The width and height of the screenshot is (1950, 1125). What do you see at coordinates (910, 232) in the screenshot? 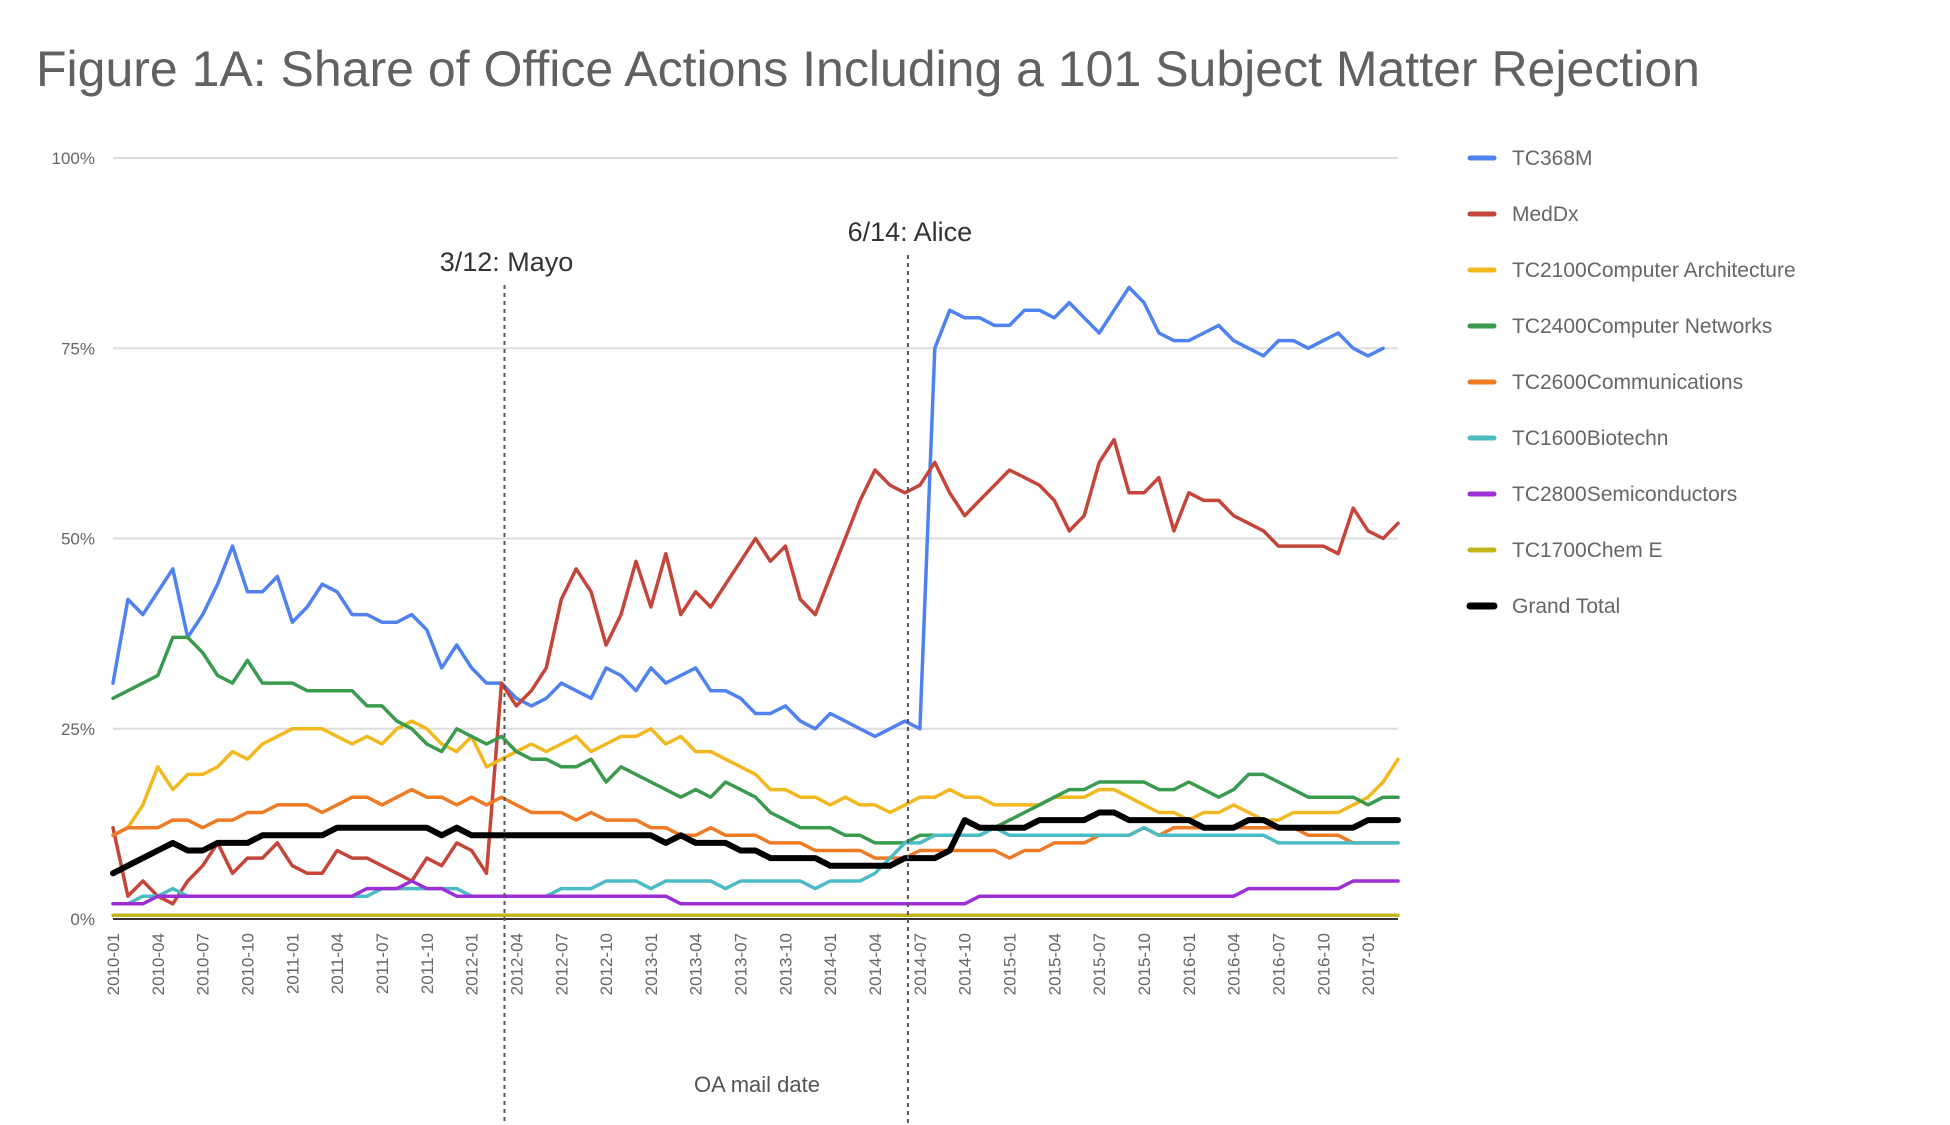
I see `annotation-label: 6/14: Alice` at bounding box center [910, 232].